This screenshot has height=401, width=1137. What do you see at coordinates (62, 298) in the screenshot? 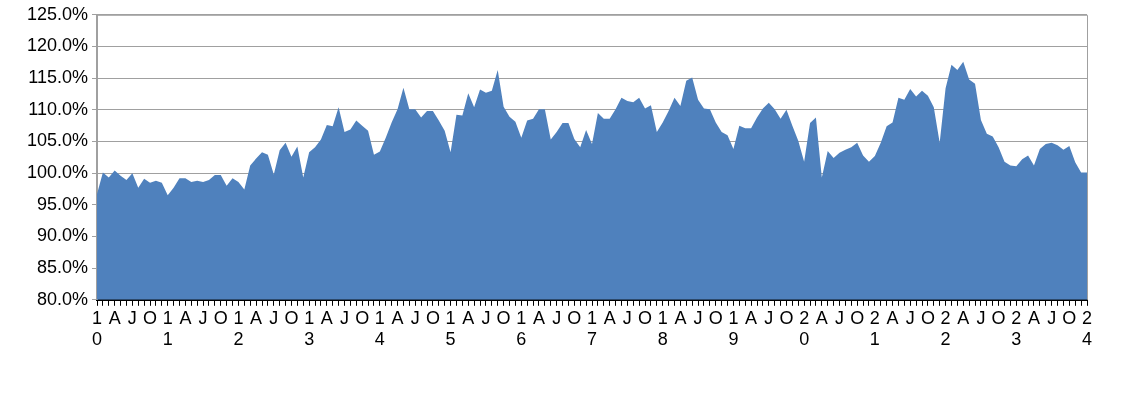
I see `y-tick-label: 80.0%` at bounding box center [62, 298].